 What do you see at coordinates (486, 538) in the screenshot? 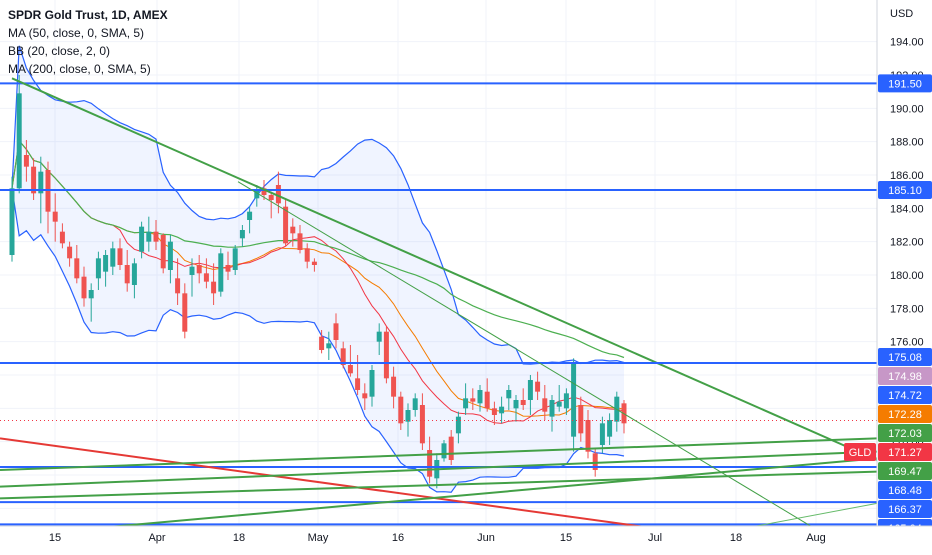
I see `x-tick-label: Jun` at bounding box center [486, 538].